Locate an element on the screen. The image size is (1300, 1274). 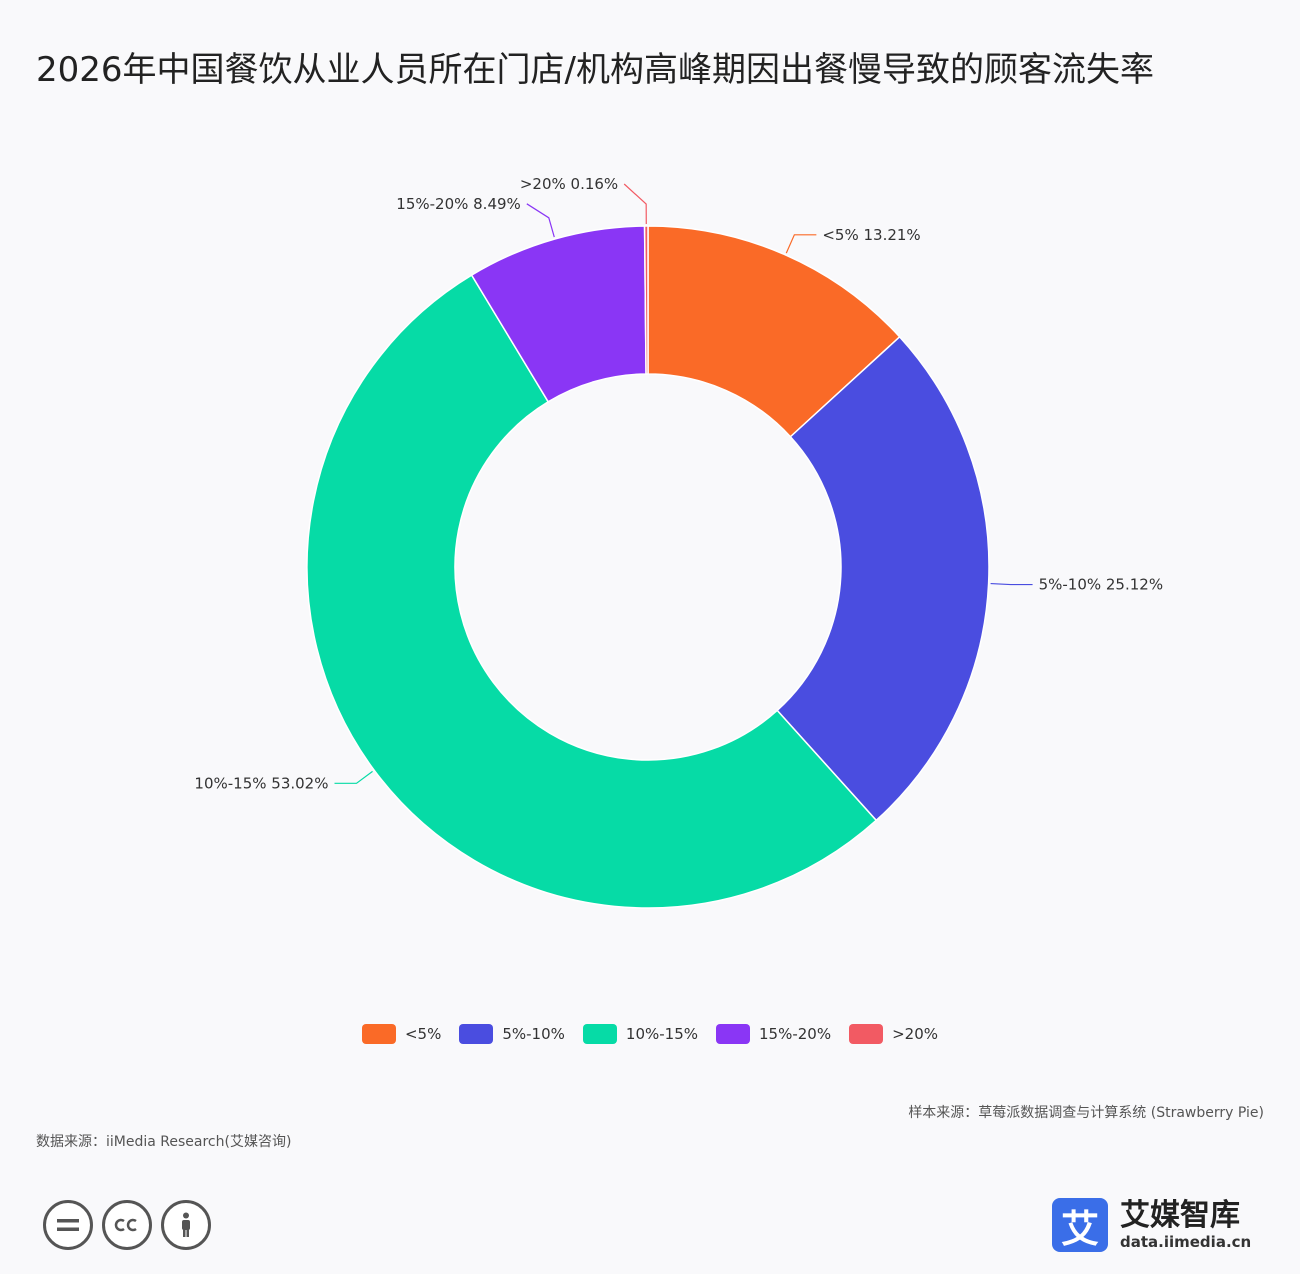
slice-data-label: <5% 13.21% is located at coordinates (871, 235).